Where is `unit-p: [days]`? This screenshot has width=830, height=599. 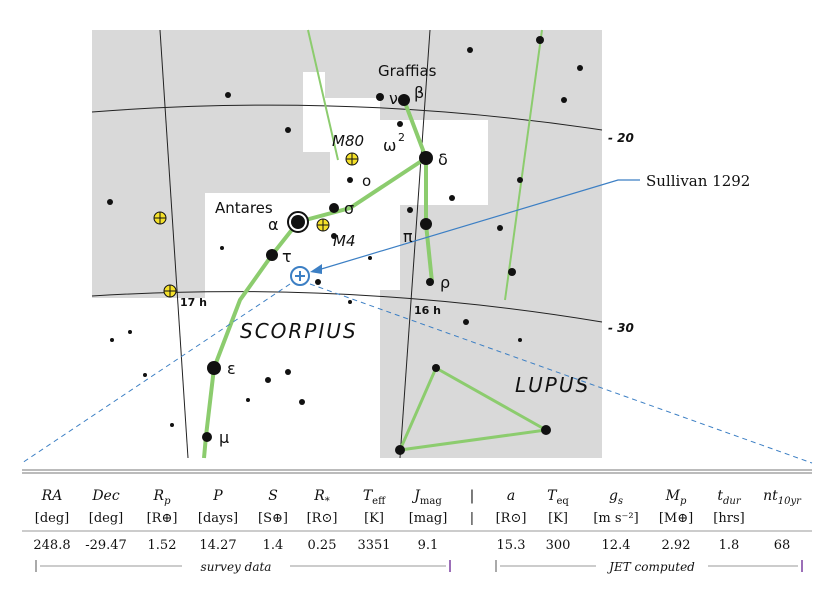 unit-p: [days] is located at coordinates (218, 518).